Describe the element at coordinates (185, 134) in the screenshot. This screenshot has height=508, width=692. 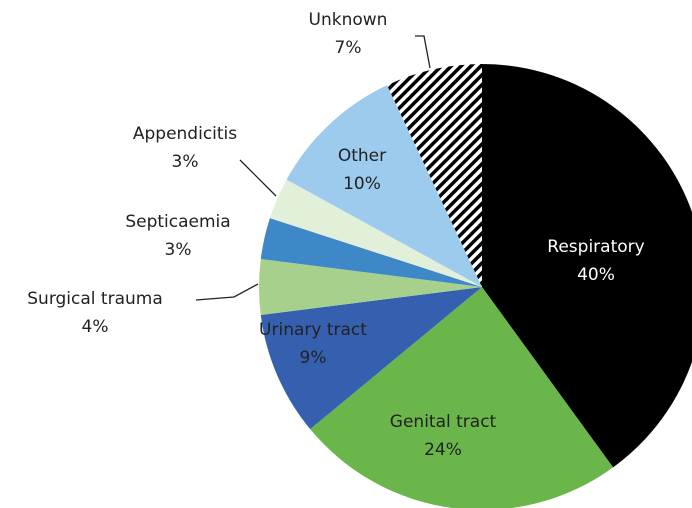
I see `slice-label: Appendicitis` at that location.